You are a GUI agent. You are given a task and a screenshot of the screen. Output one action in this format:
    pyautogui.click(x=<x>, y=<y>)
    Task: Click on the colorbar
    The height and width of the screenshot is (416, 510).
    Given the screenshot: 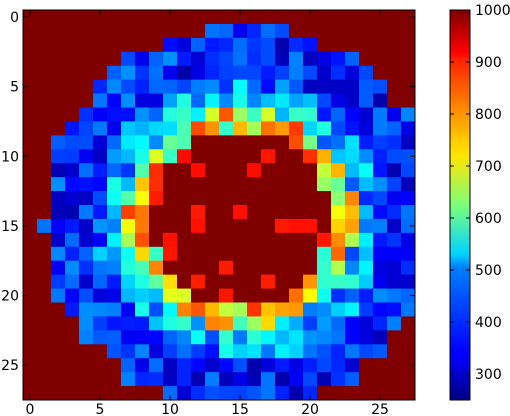 What is the action you would take?
    pyautogui.click(x=460, y=205)
    